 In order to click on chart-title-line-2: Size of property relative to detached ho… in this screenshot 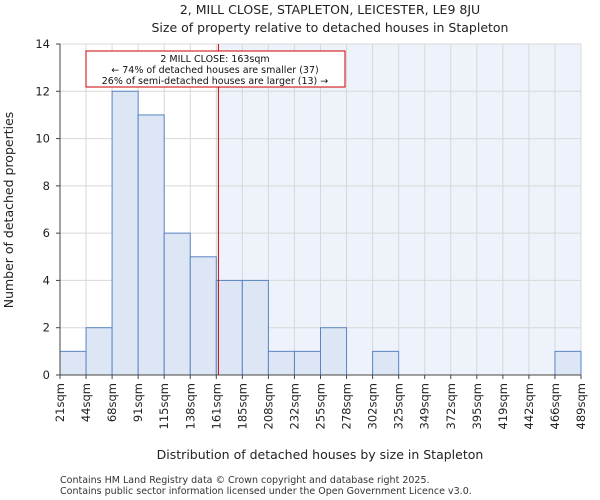, I will do `click(330, 27)`.